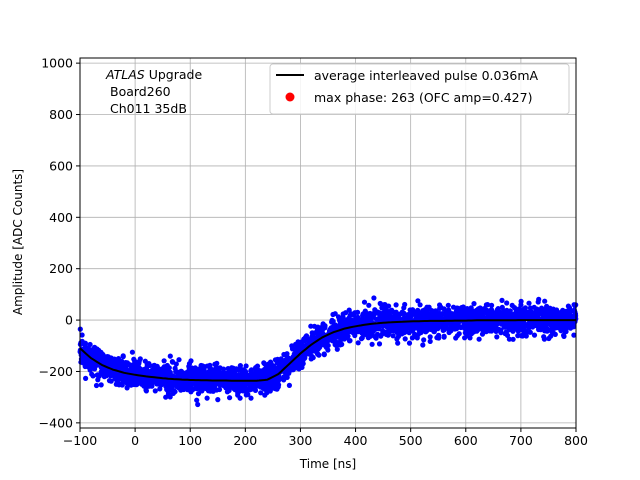  I want to click on x-axis-label: Time [ns], so click(327, 464).